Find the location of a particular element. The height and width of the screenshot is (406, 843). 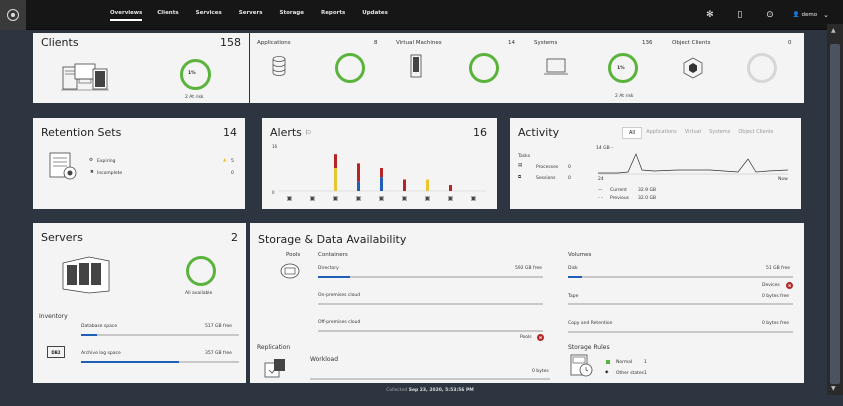

tab-updates: Updates is located at coordinates (375, 13).